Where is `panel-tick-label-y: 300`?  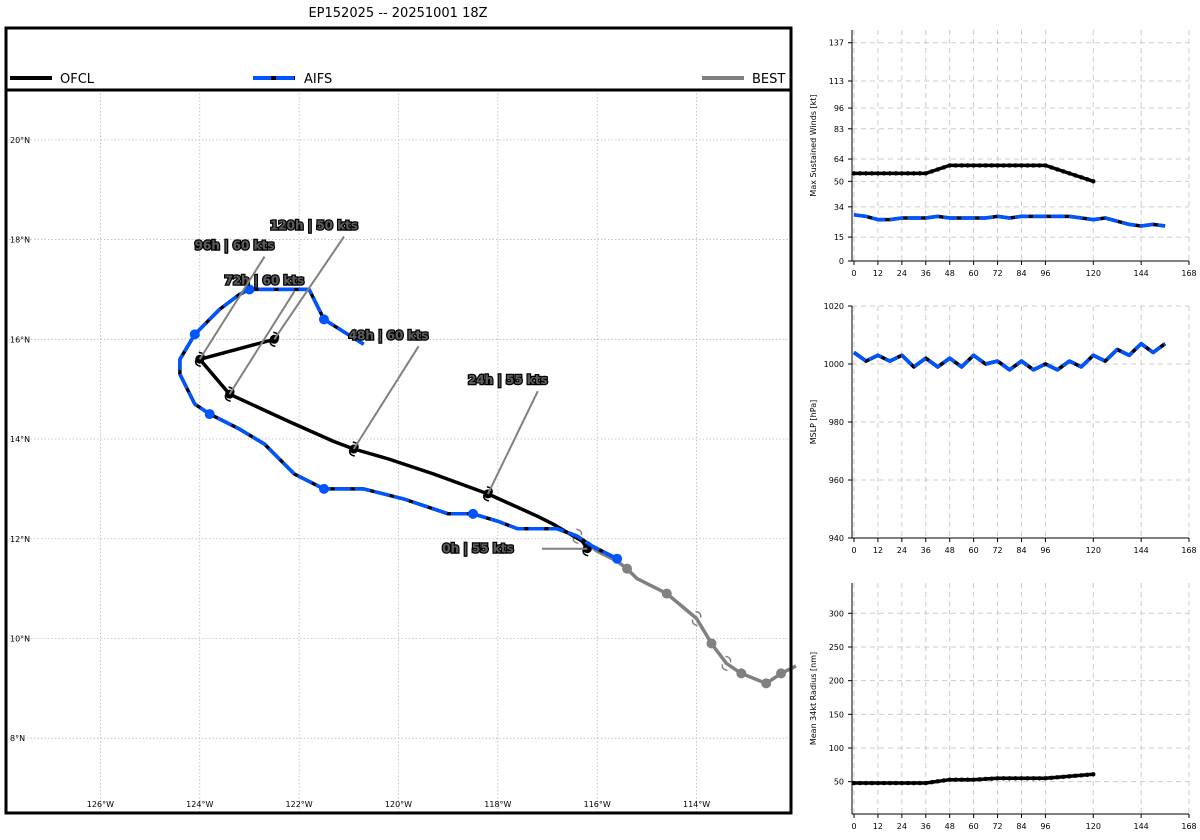 panel-tick-label-y: 300 is located at coordinates (836, 613).